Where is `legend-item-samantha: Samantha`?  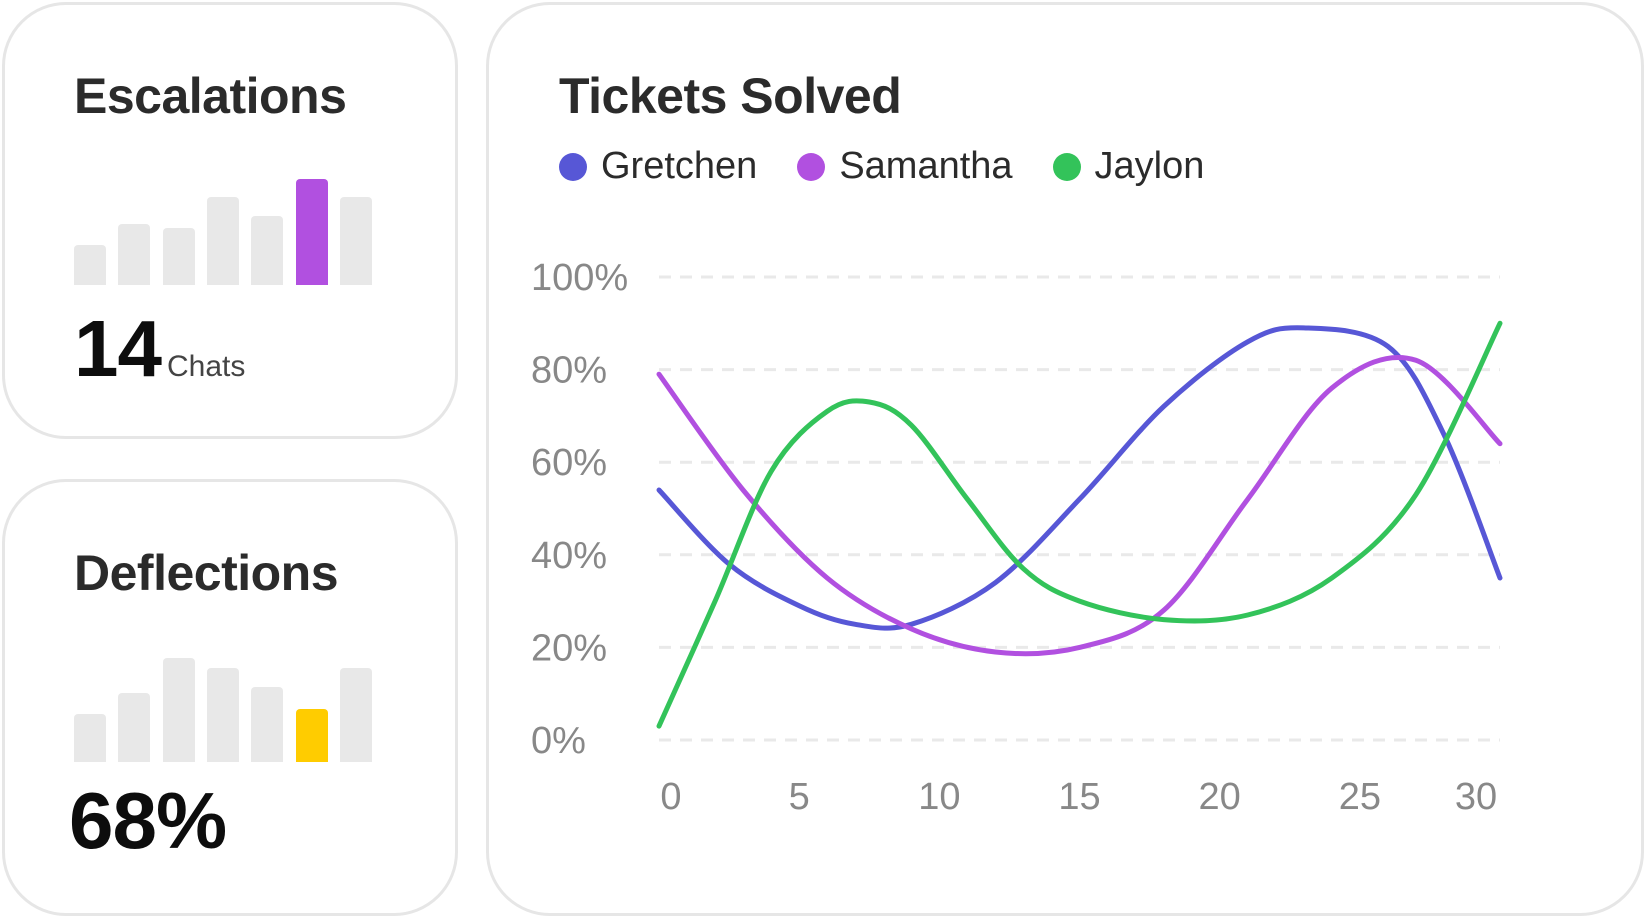 legend-item-samantha: Samantha is located at coordinates (905, 166).